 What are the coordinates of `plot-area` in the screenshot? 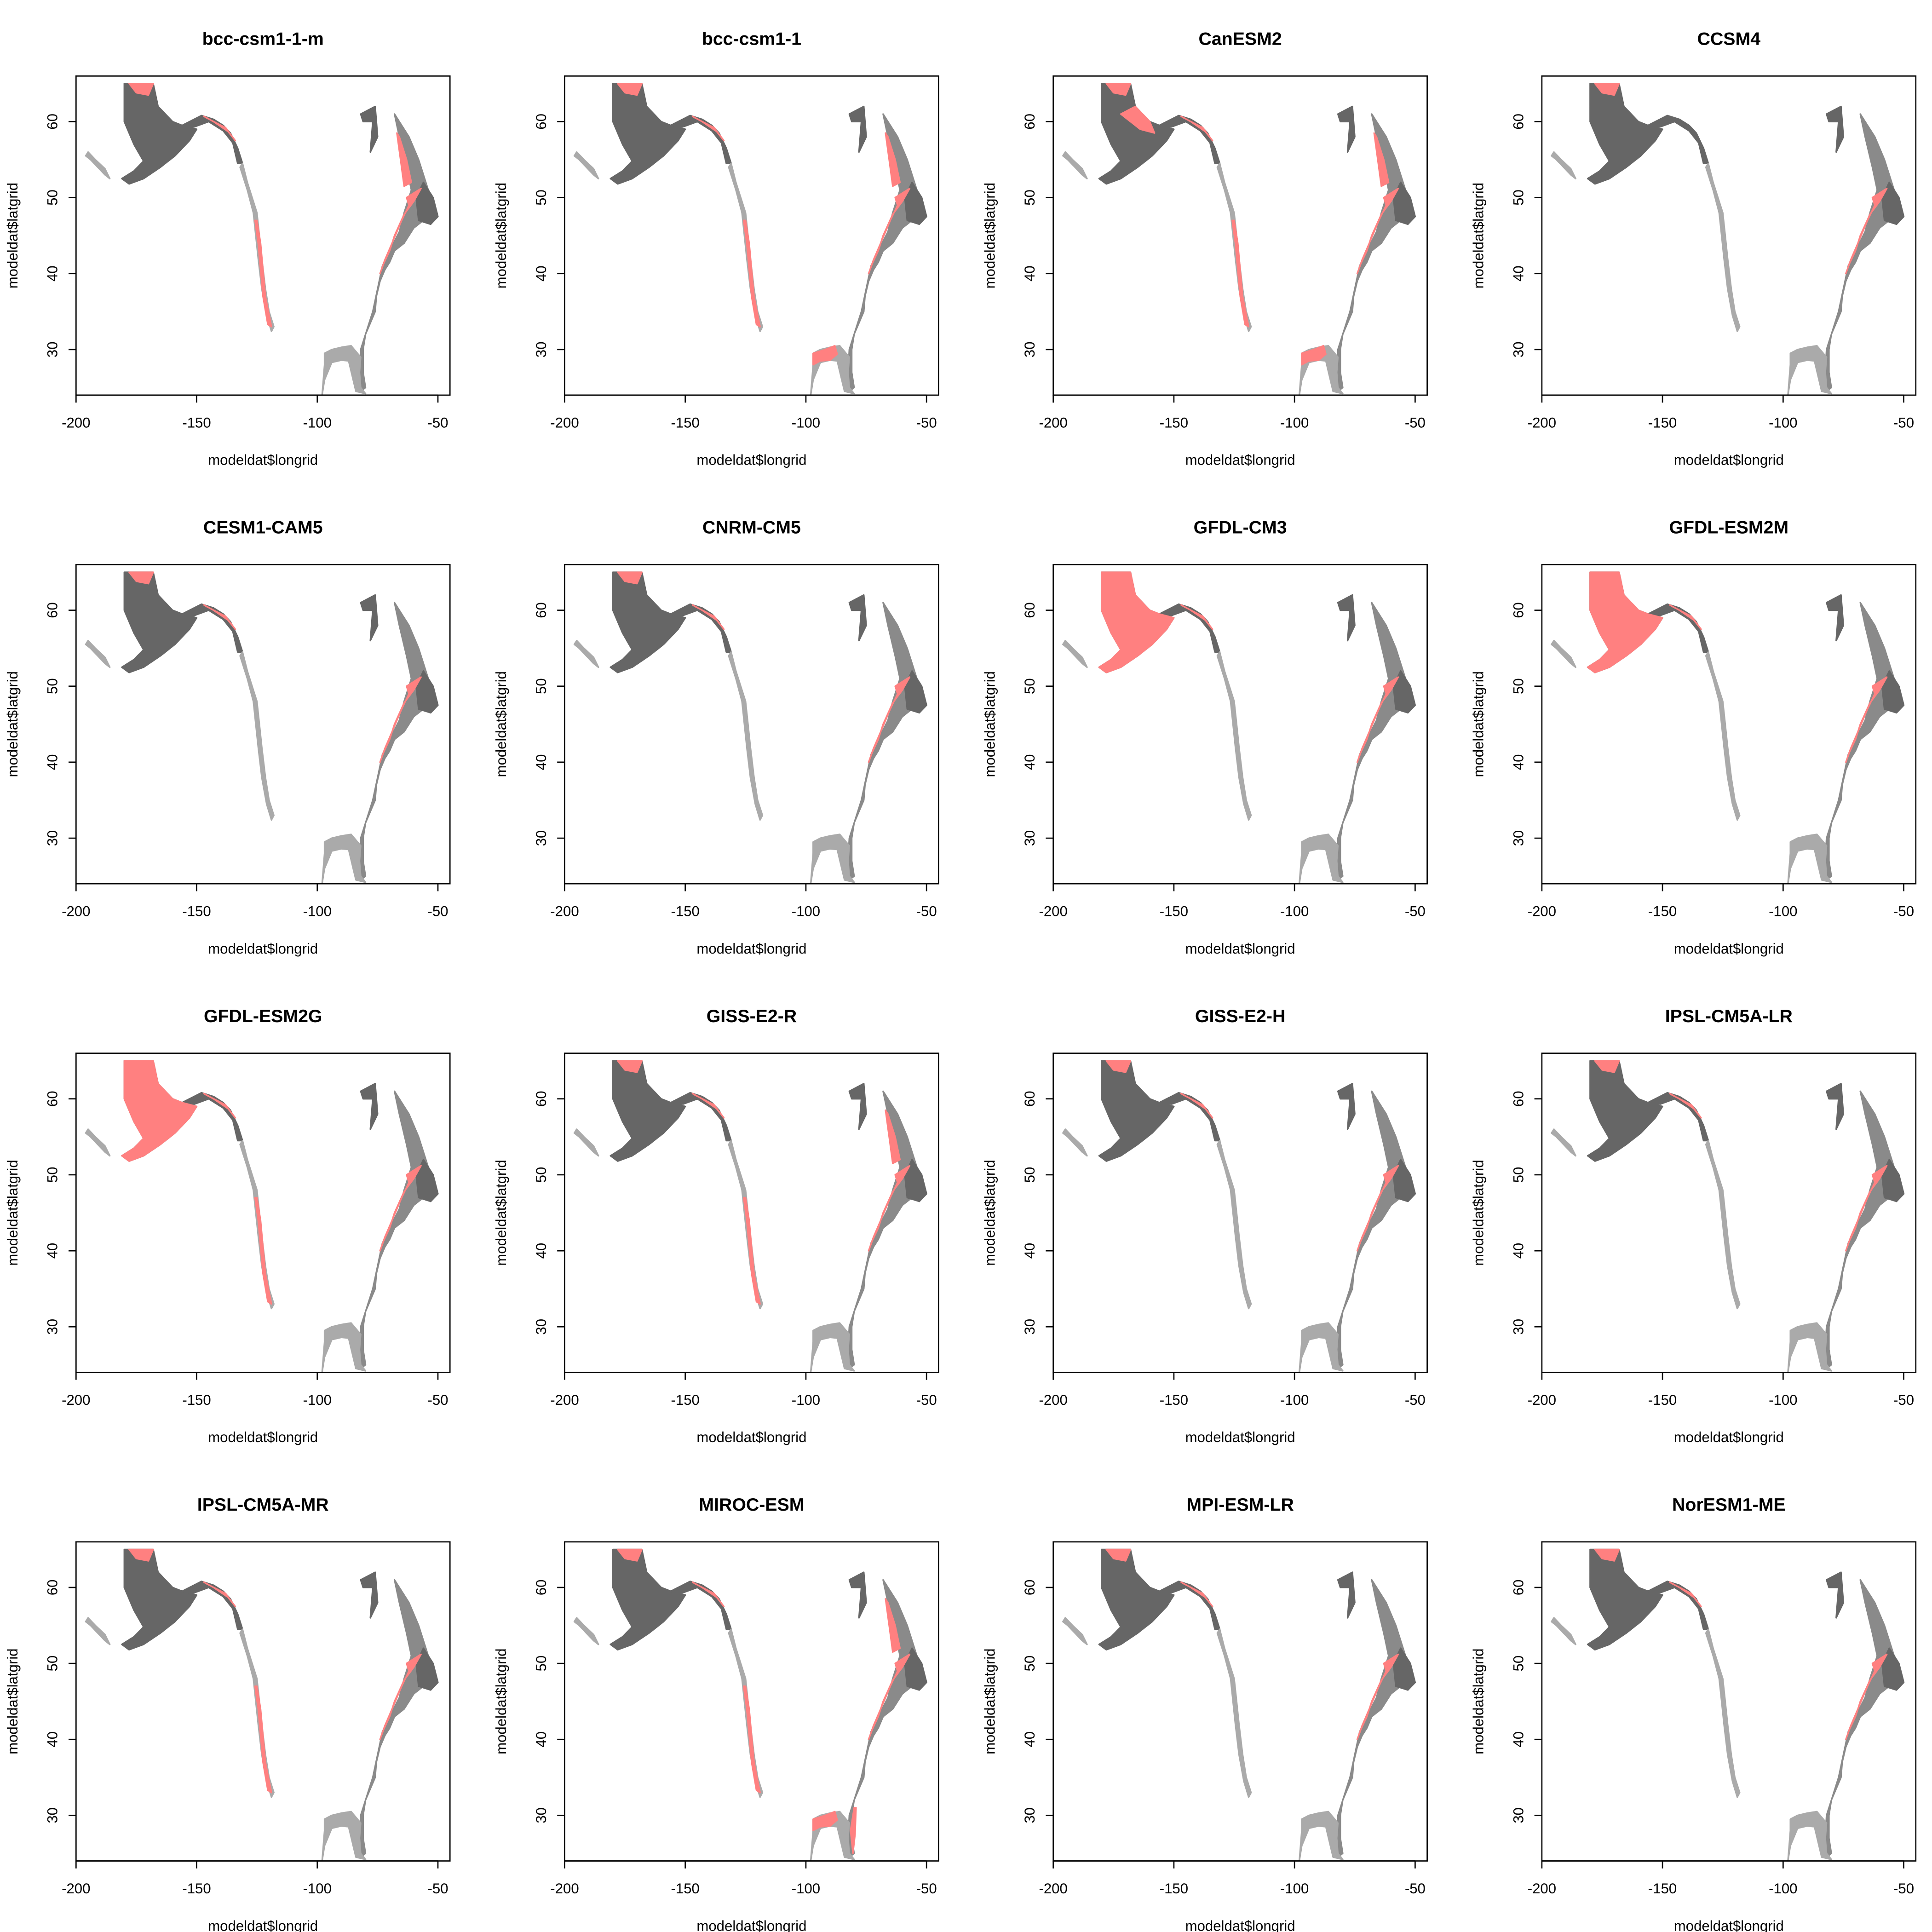 It's located at (750, 1704).